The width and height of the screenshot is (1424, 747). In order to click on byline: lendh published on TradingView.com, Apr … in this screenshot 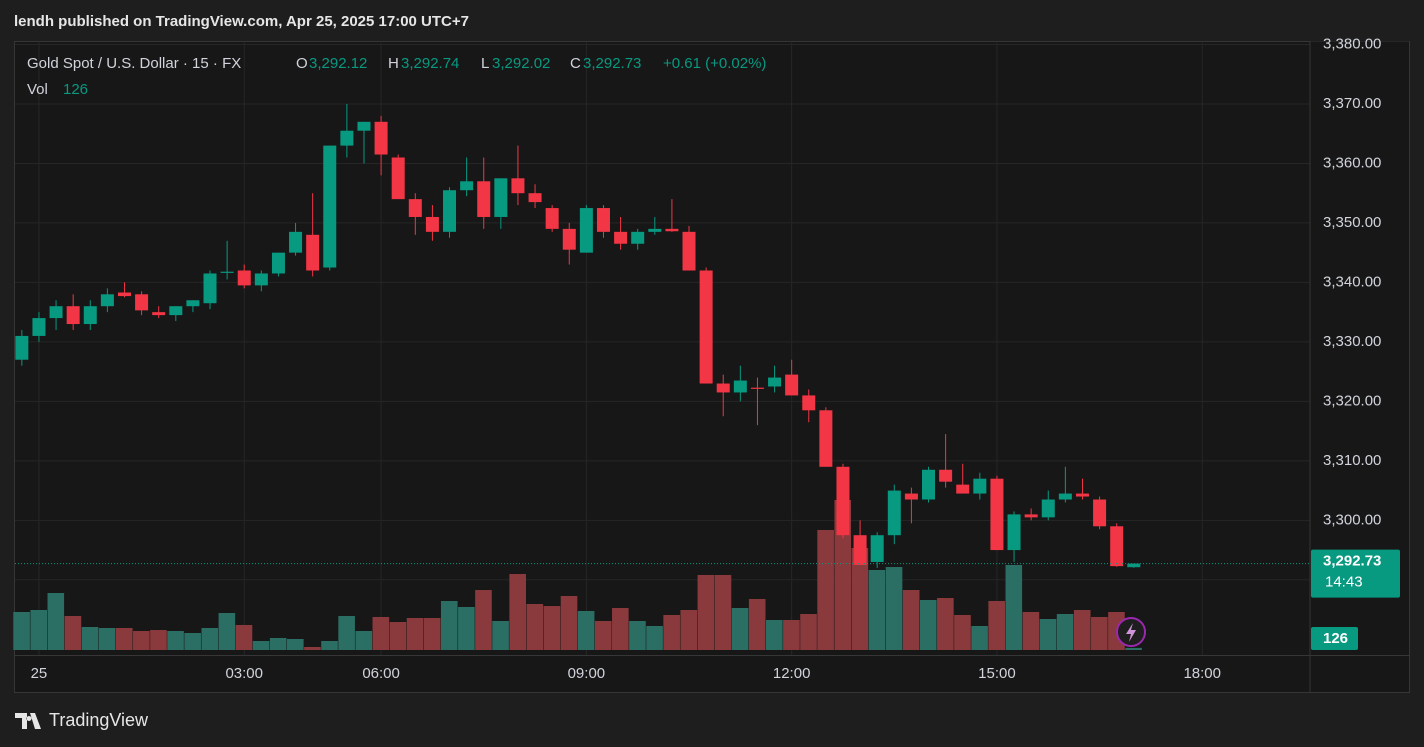, I will do `click(241, 21)`.